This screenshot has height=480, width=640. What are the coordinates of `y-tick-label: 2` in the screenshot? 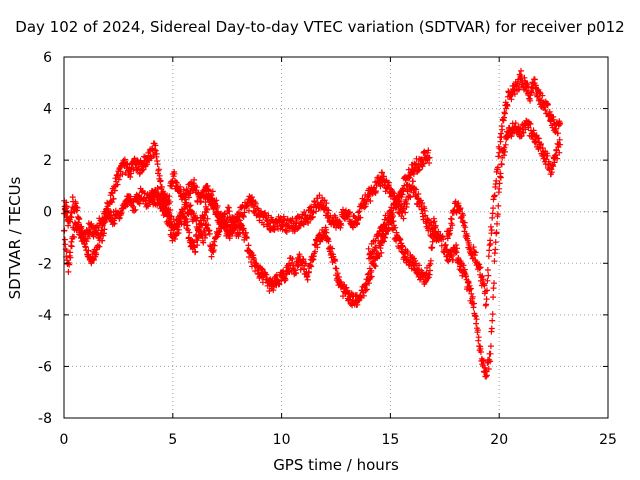 It's located at (47, 161).